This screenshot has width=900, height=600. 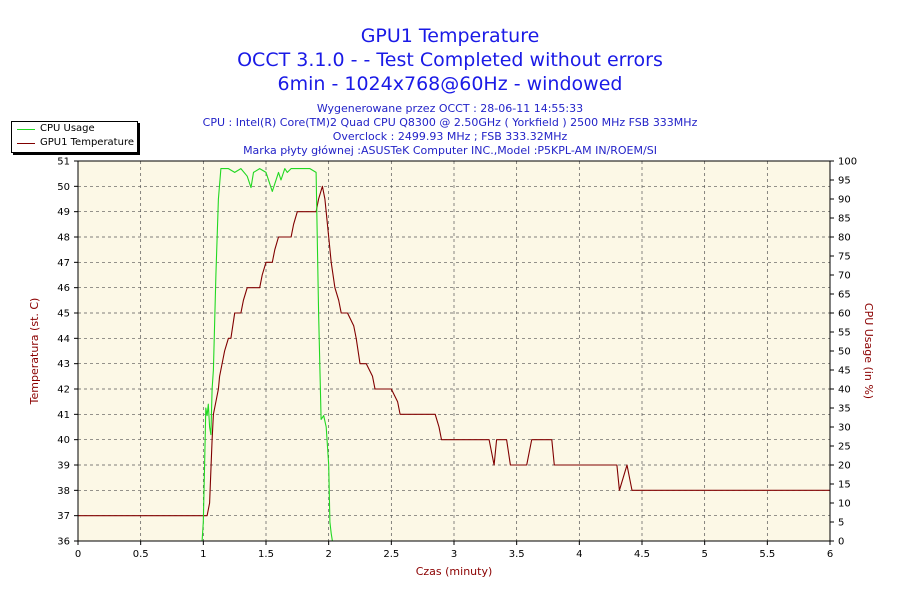 What do you see at coordinates (34, 352) in the screenshot?
I see `y-axis-label: Temperatura (st. C)` at bounding box center [34, 352].